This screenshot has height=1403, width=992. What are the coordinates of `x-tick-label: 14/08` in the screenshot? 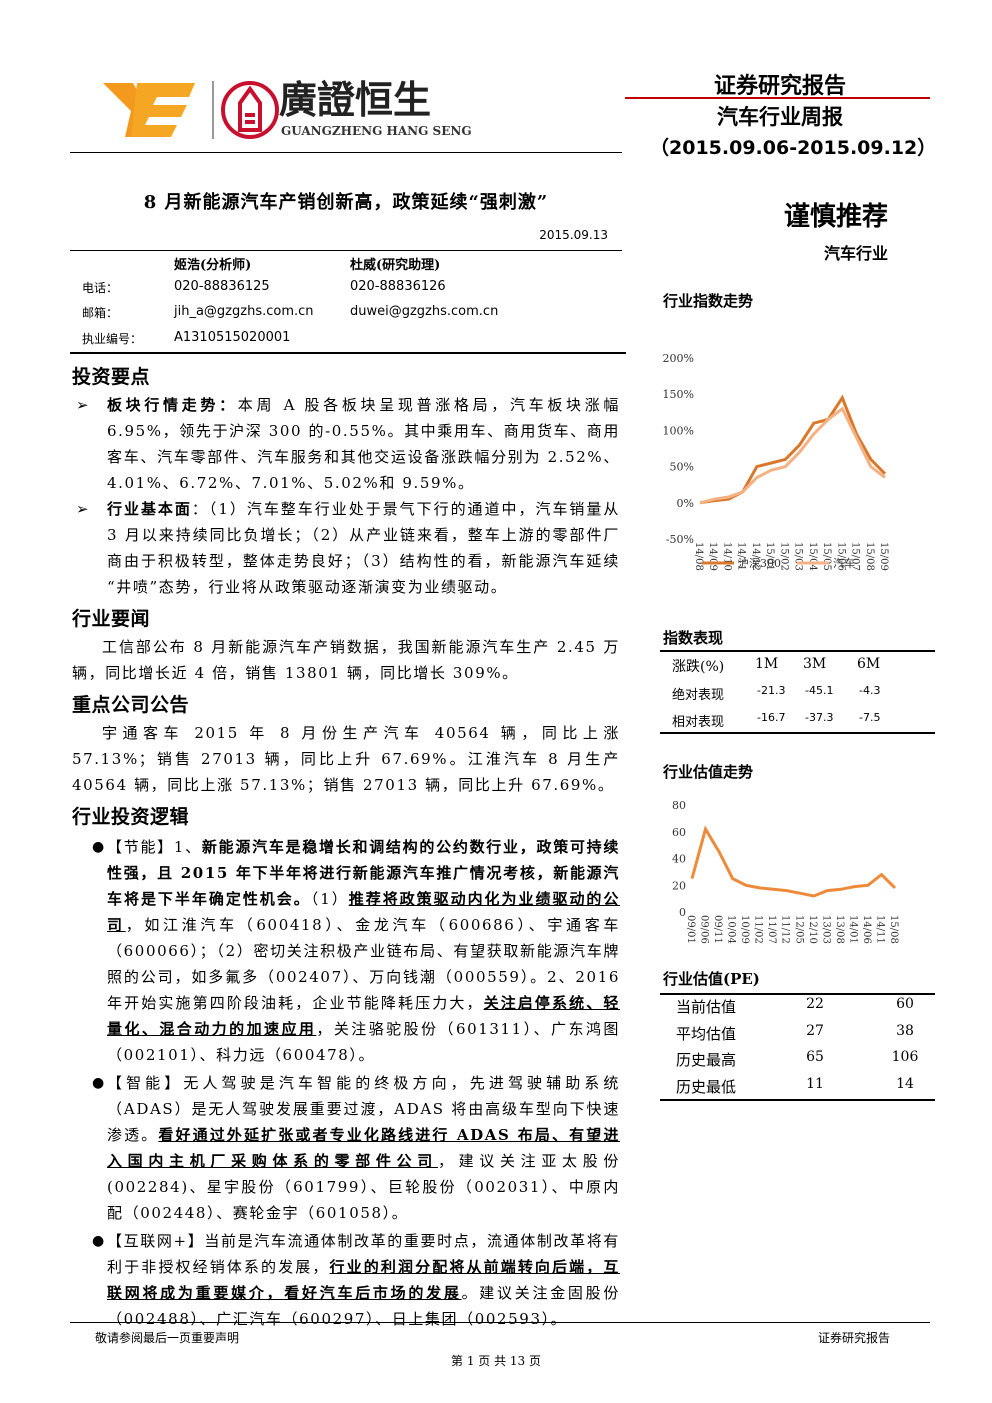 It's located at (698, 556).